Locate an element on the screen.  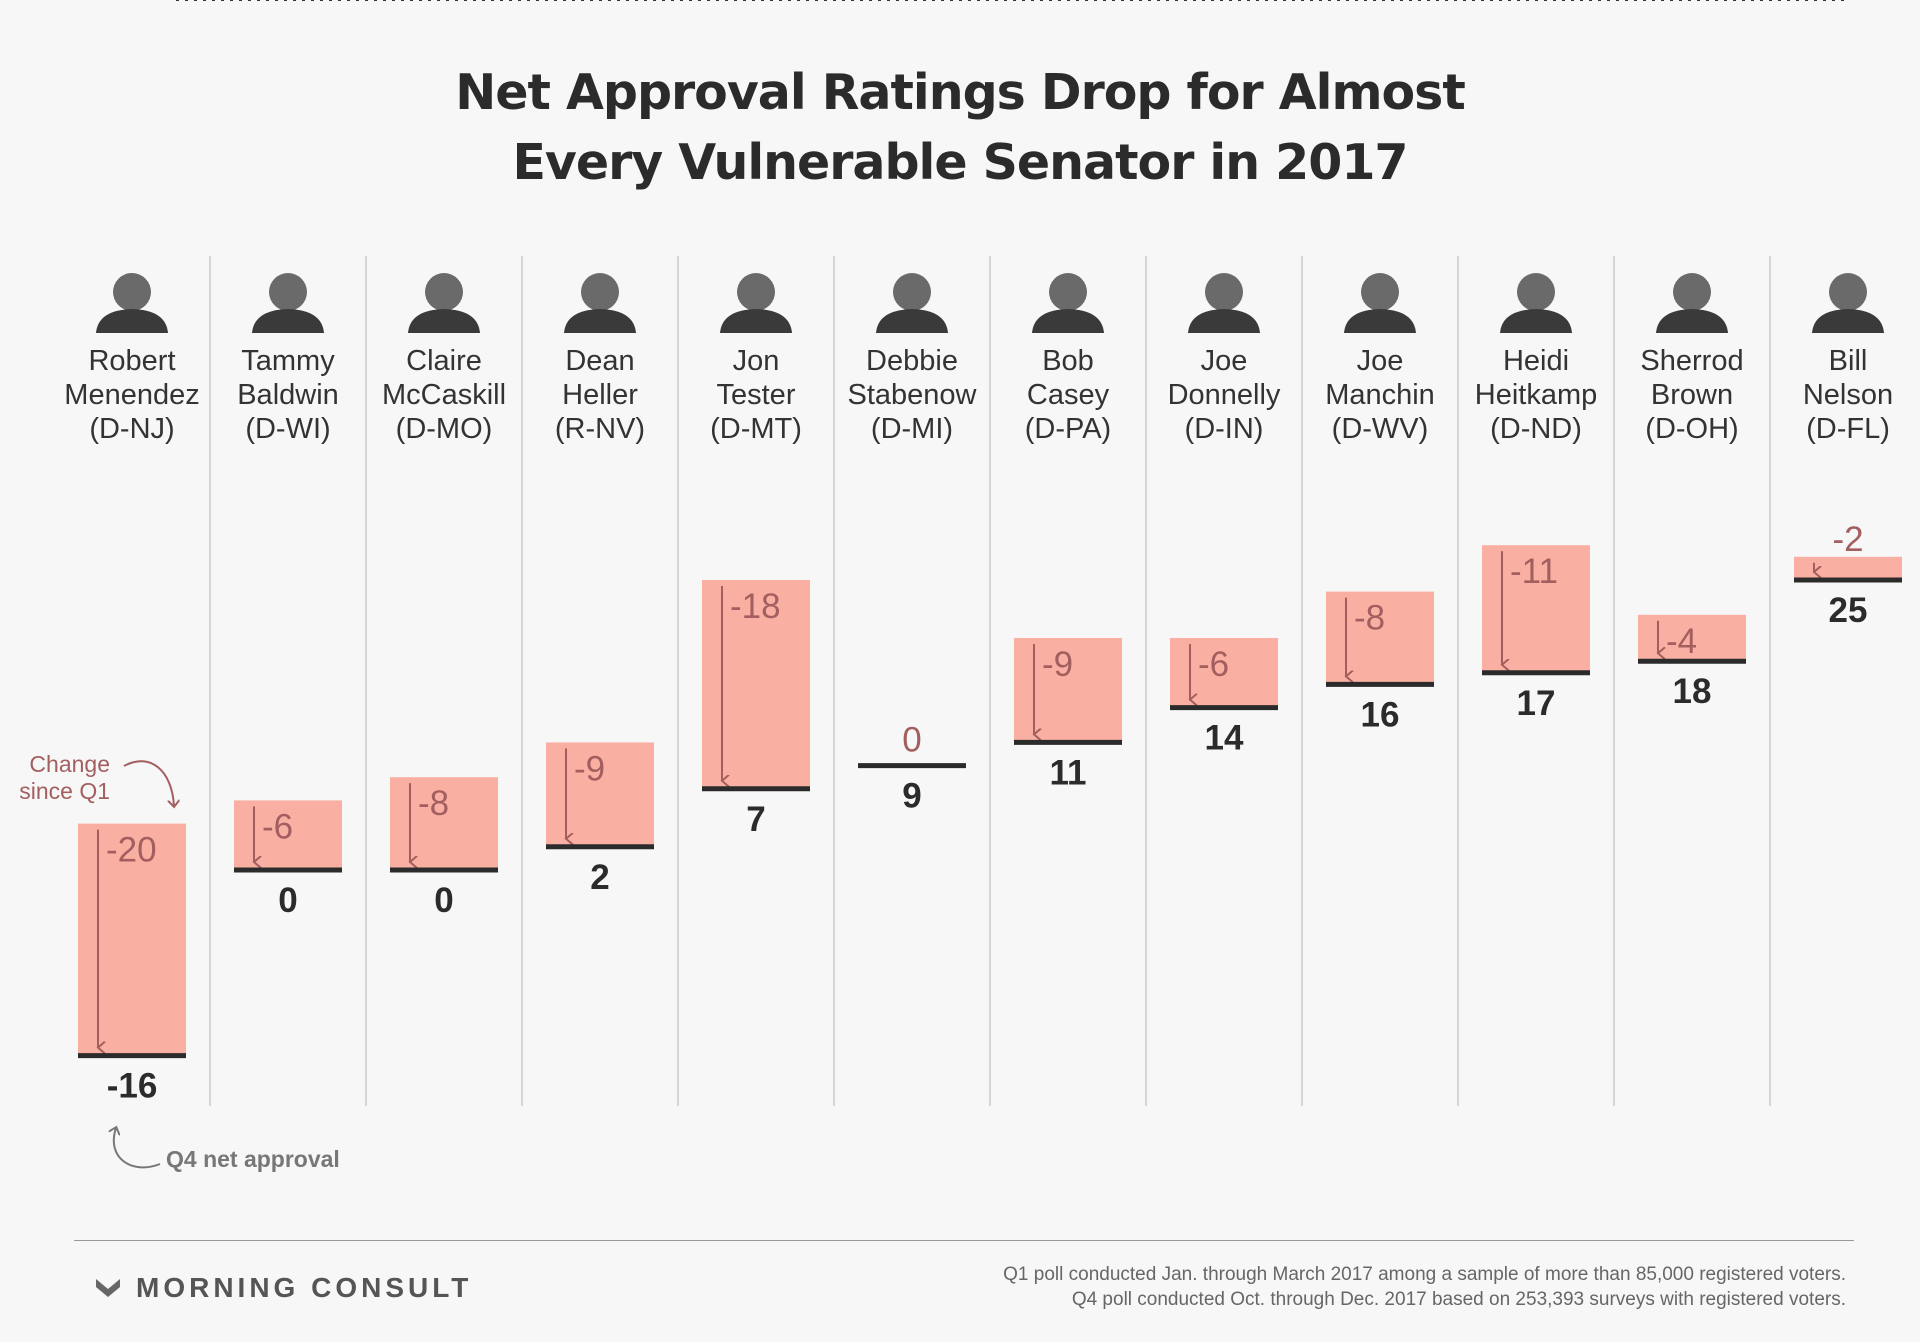
change-label: -18 is located at coordinates (755, 606).